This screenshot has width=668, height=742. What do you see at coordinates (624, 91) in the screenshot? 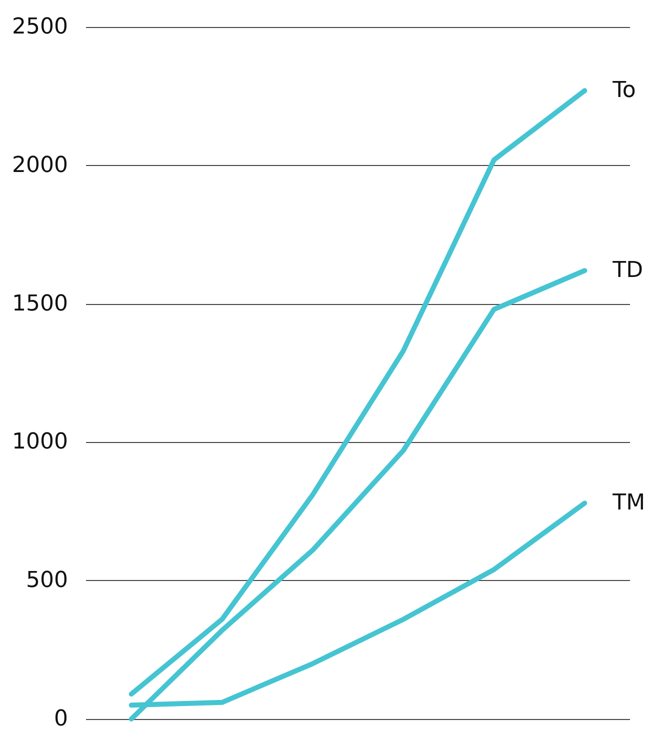
I see `series-label: To` at bounding box center [624, 91].